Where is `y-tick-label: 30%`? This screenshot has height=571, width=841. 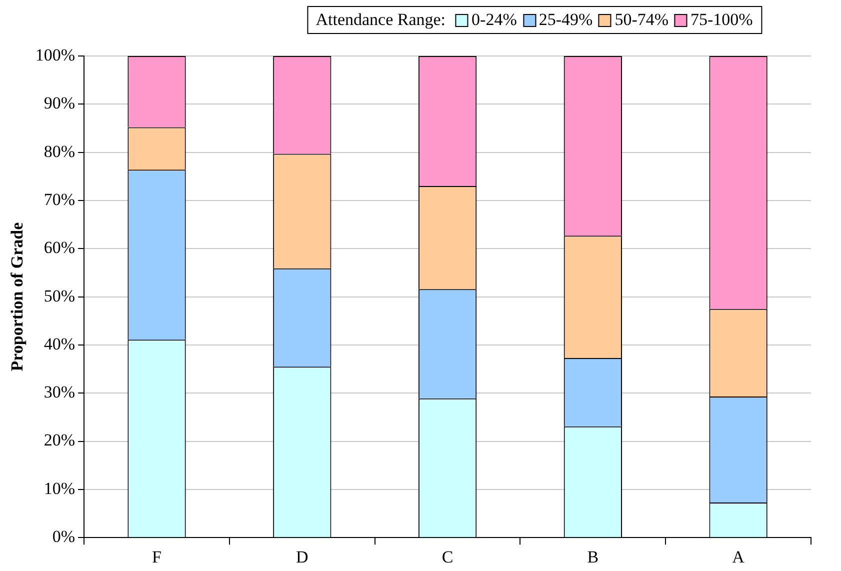 y-tick-label: 30% is located at coordinates (60, 392).